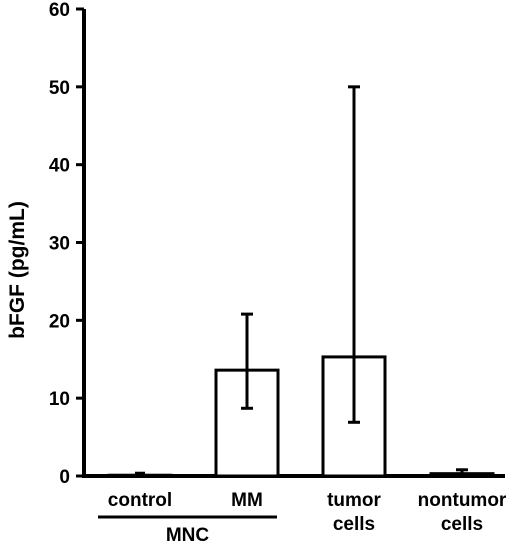  What do you see at coordinates (17, 270) in the screenshot?
I see `y-axis-title: bFGF (pg/mL)` at bounding box center [17, 270].